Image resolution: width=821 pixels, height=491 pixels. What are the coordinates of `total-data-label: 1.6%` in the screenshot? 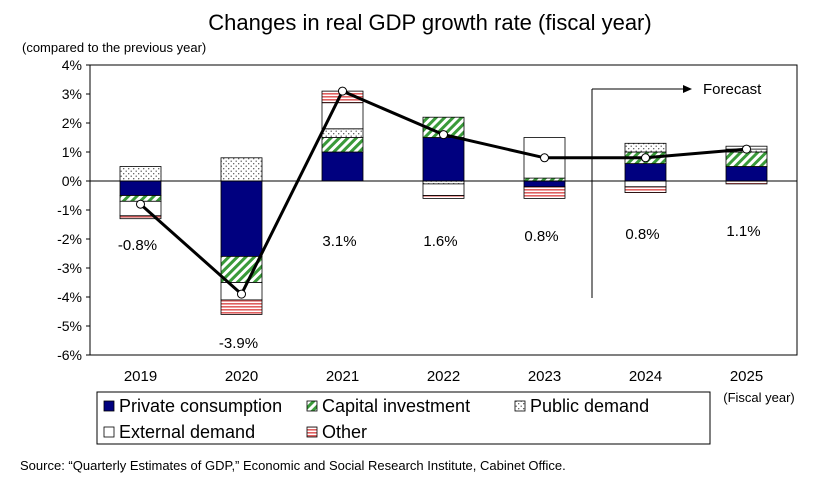 It's located at (440, 241).